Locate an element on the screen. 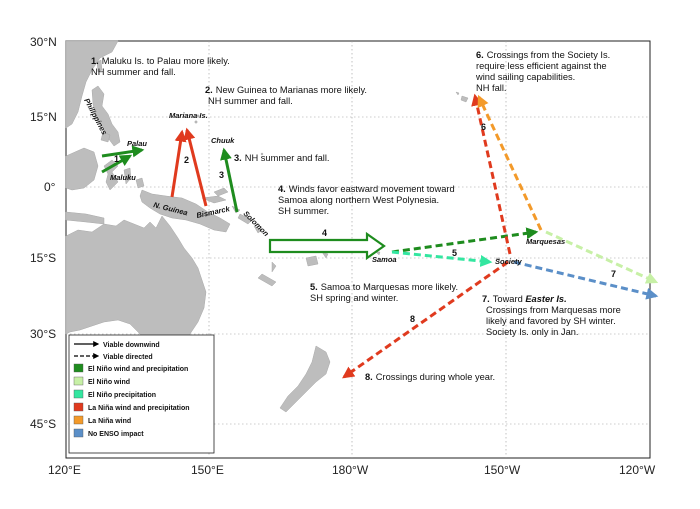  lat-label-30n: 30°N is located at coordinates (43, 42).